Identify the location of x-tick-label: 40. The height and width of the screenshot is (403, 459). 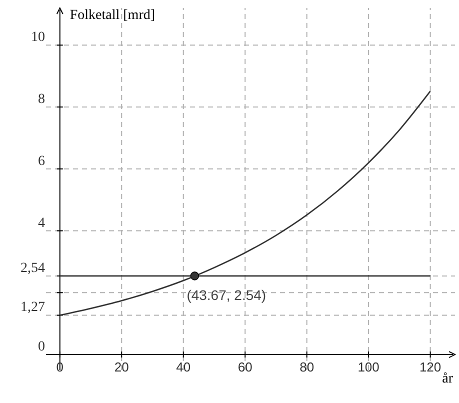
(183, 367).